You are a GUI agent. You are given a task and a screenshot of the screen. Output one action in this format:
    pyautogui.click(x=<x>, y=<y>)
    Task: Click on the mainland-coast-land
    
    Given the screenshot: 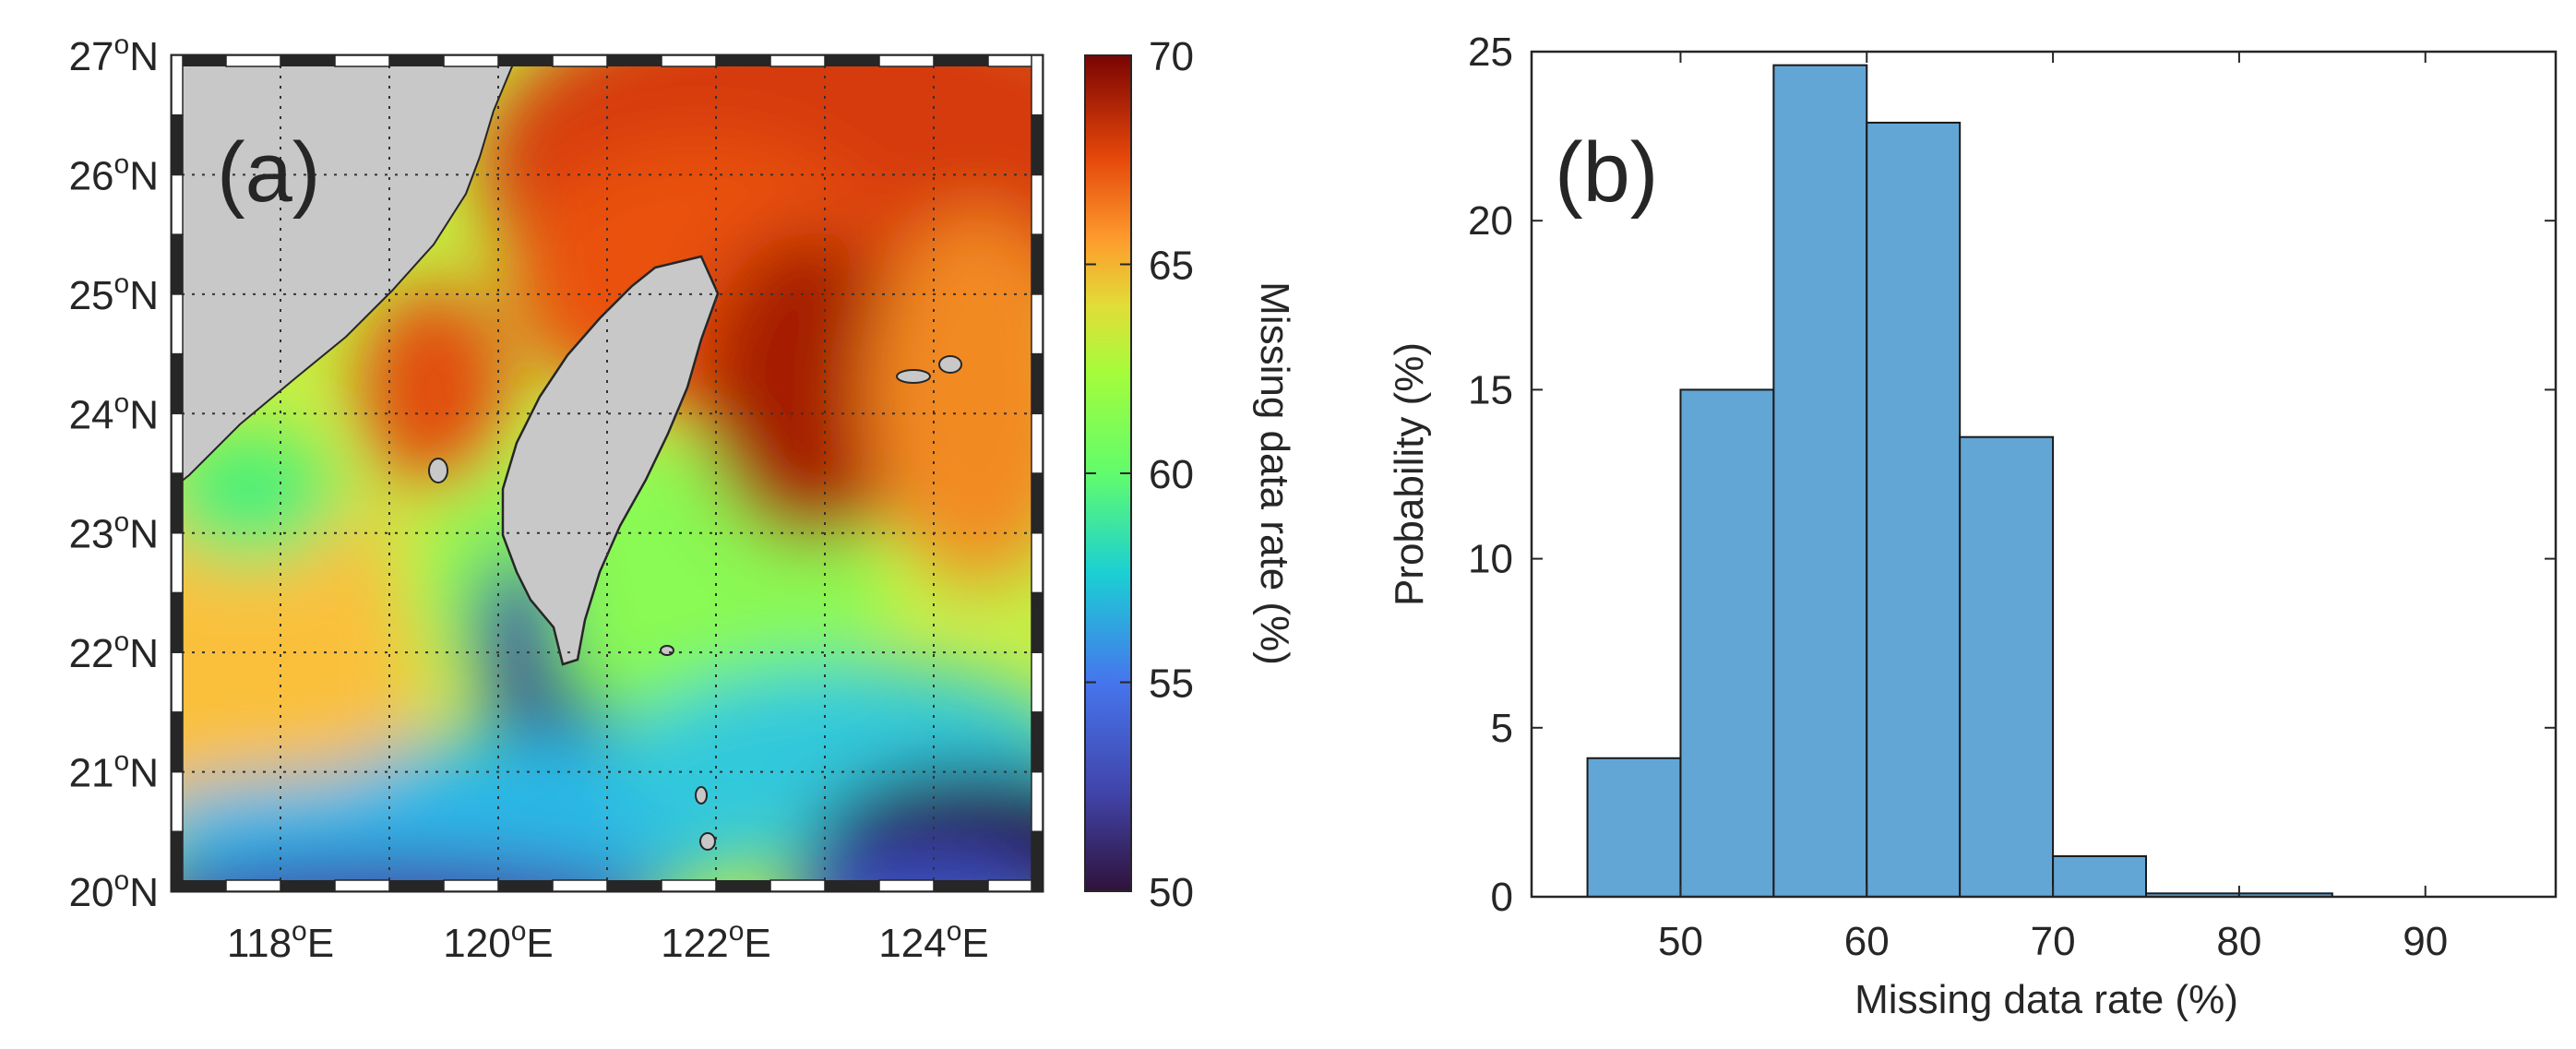 What is the action you would take?
    pyautogui.click(x=346, y=273)
    